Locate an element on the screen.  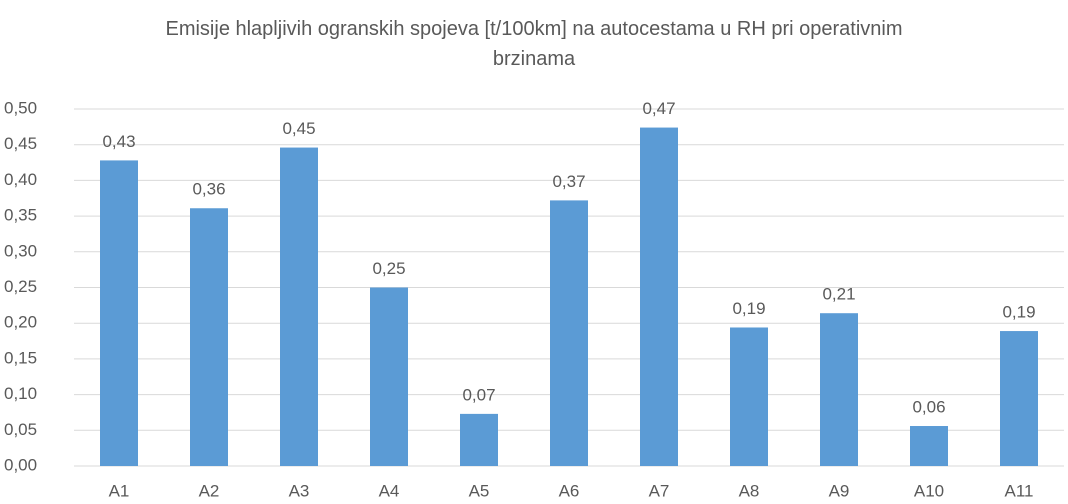
data-label: 0,21 is located at coordinates (838, 294).